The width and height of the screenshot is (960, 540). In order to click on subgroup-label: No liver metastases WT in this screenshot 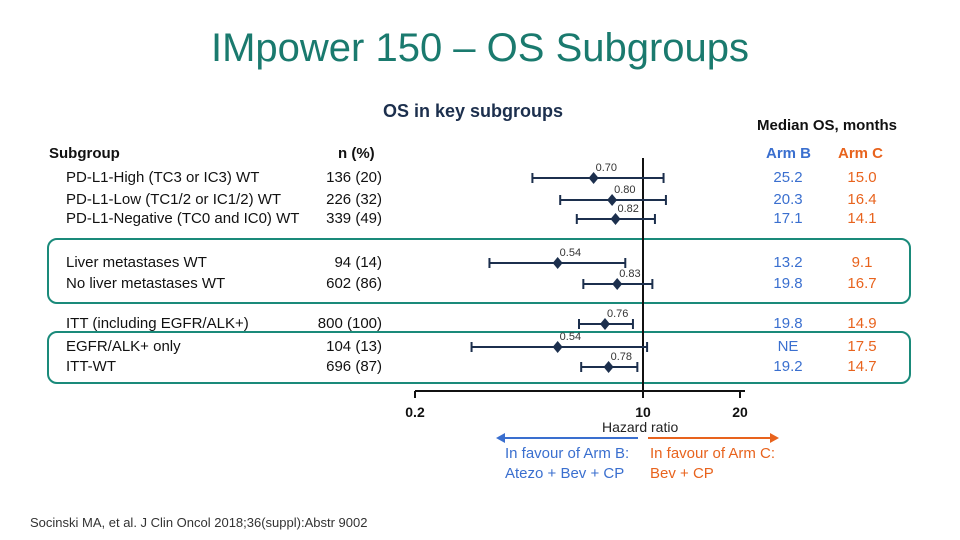, I will do `click(146, 283)`.